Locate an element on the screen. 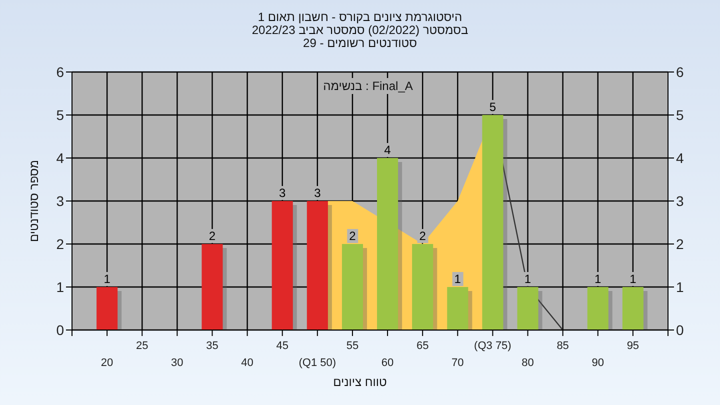  y-tick-label: 2 is located at coordinates (60, 244).